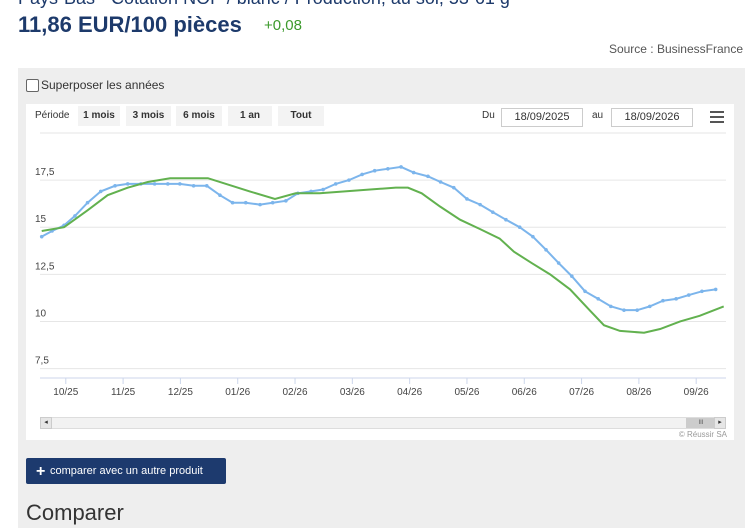 Image resolution: width=747 pixels, height=528 pixels. I want to click on x-tick-label: 04/26, so click(409, 392).